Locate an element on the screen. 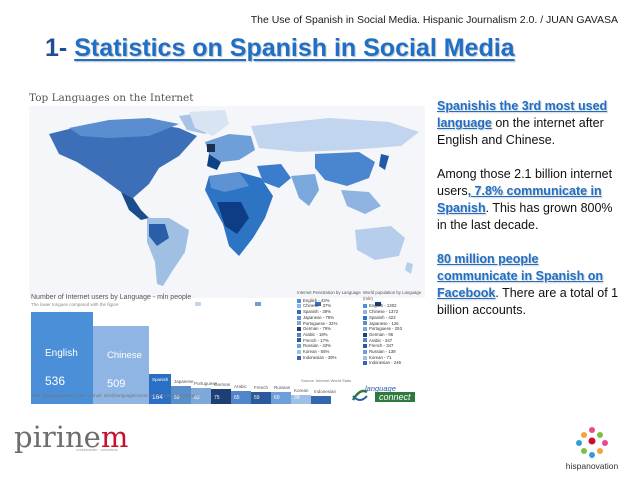 The height and width of the screenshot is (478, 638). bar-russian-value: 60 is located at coordinates (277, 398).